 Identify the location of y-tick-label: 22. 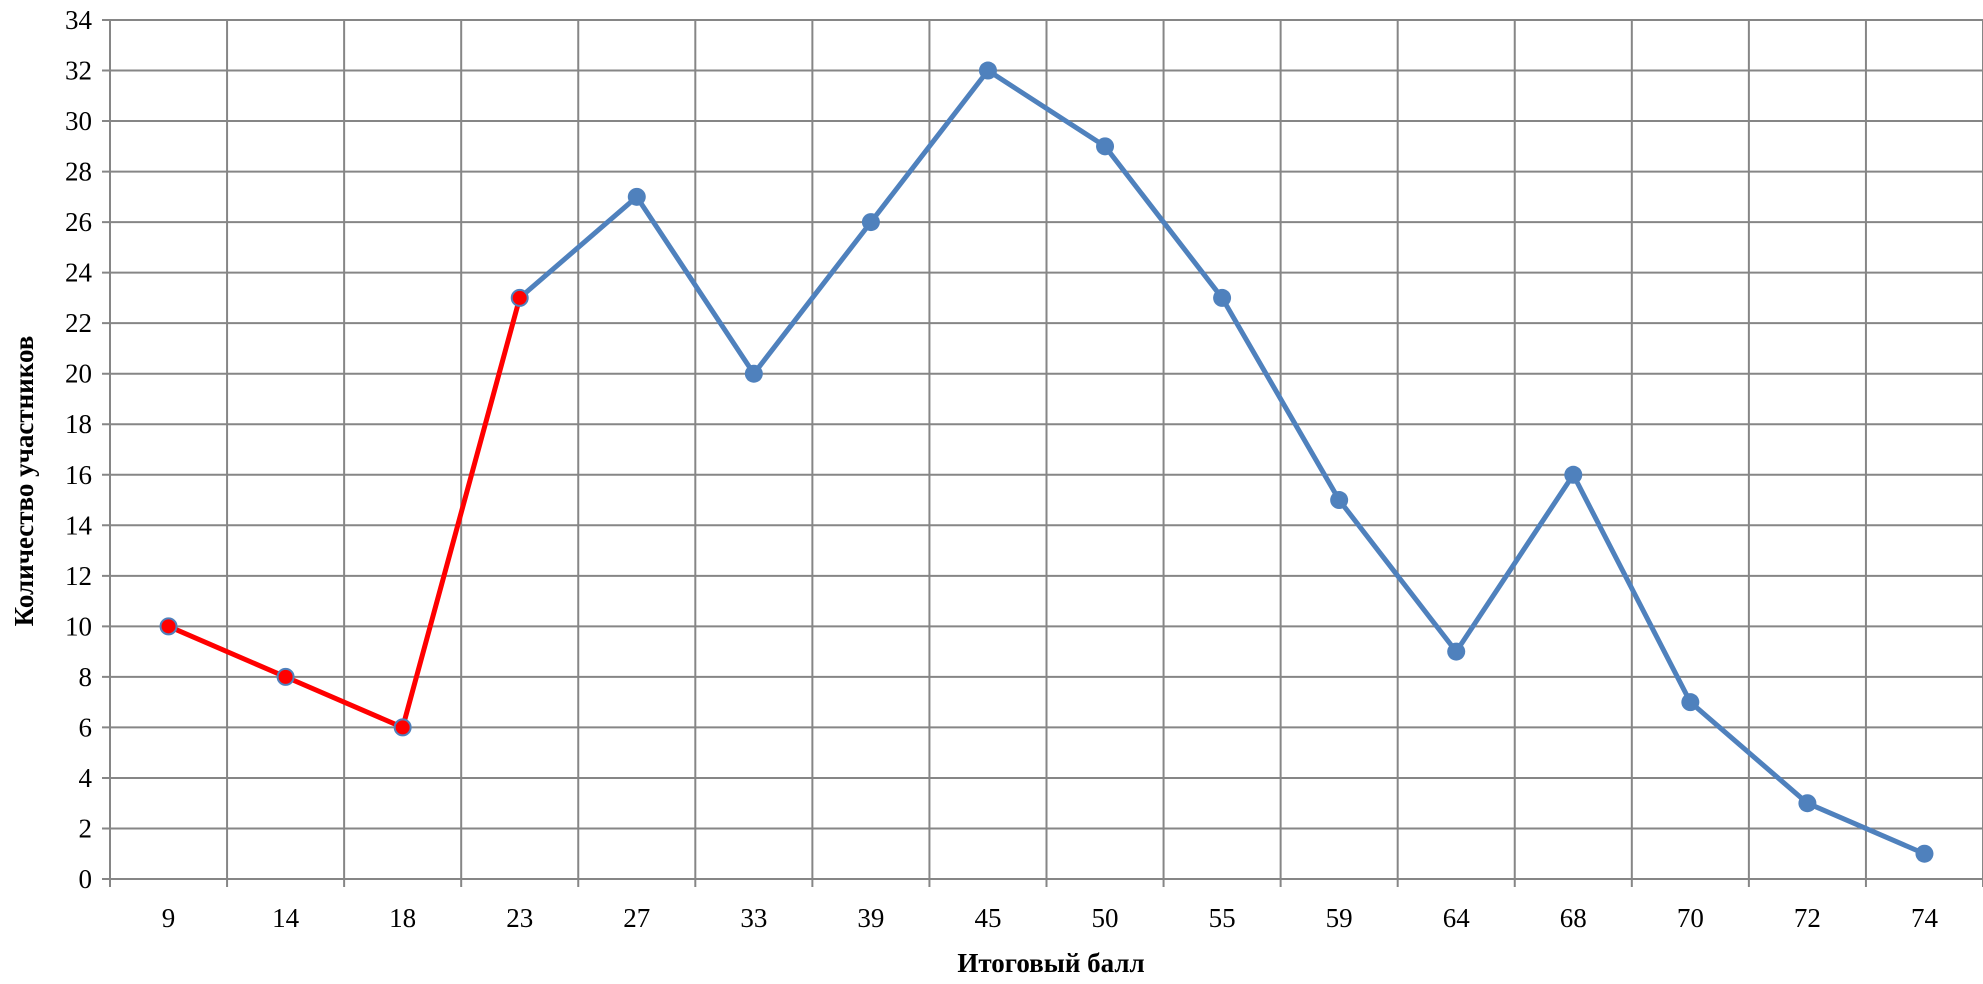
(78, 323).